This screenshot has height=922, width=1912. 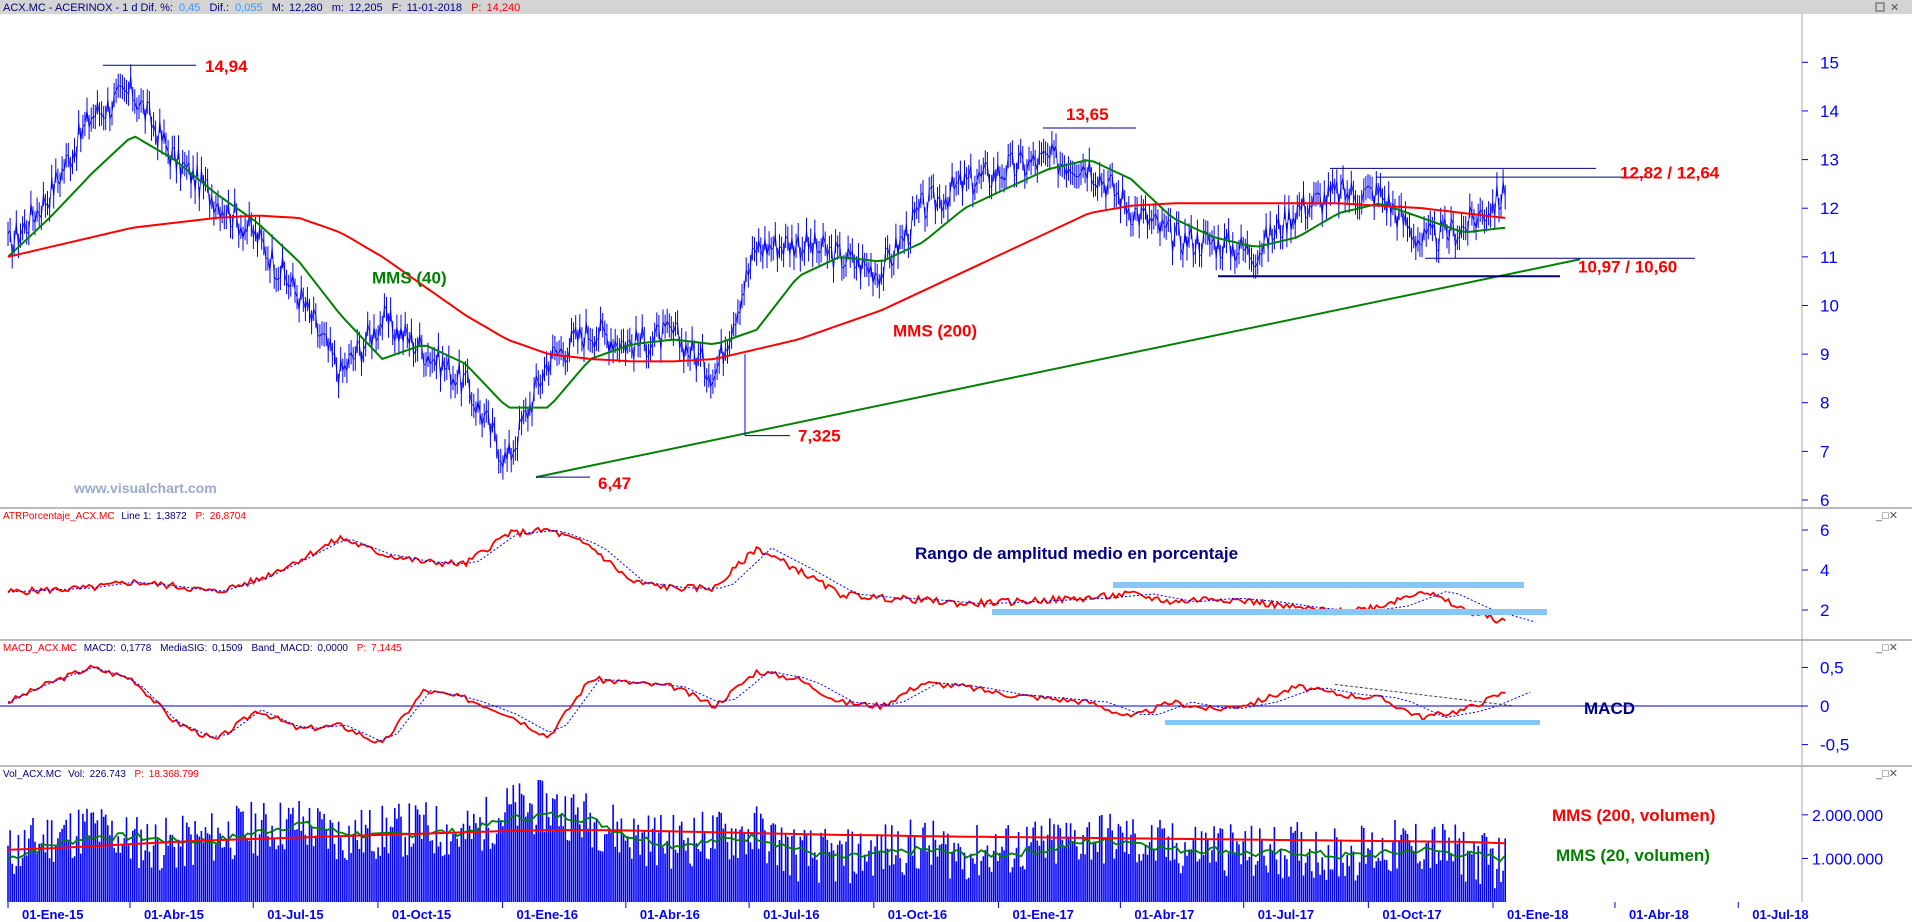 What do you see at coordinates (1076, 553) in the screenshot?
I see `atr-panel-title: Rango de amplitud medio en porcentaje` at bounding box center [1076, 553].